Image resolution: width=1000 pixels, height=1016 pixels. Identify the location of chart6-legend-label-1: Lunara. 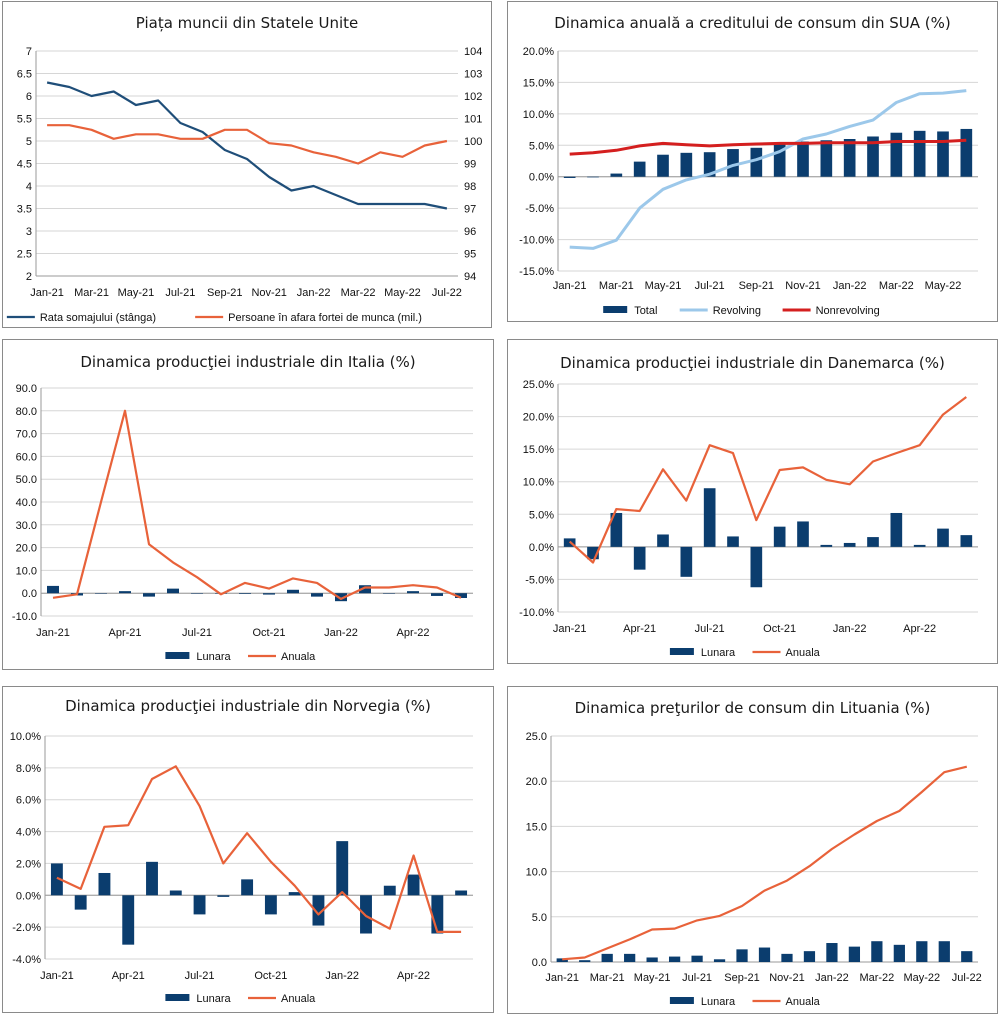
(718, 1002).